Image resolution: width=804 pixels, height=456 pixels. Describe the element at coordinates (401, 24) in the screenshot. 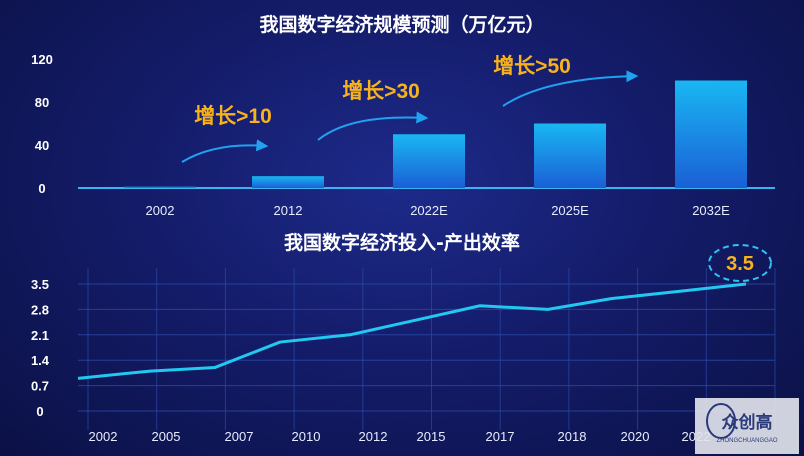

I see `bar-chart-title: 我国数字经济规模预测（万亿元）` at that location.